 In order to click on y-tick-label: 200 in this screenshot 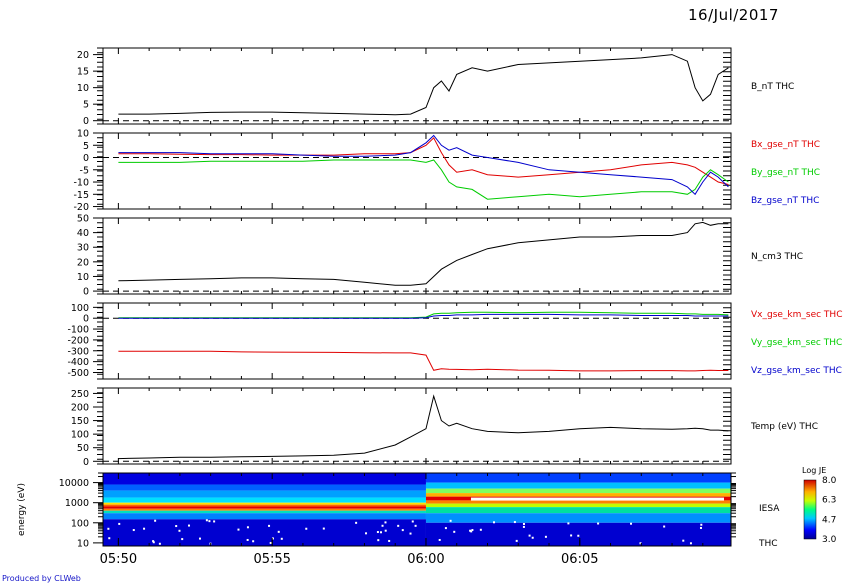, I will do `click(80, 408)`.